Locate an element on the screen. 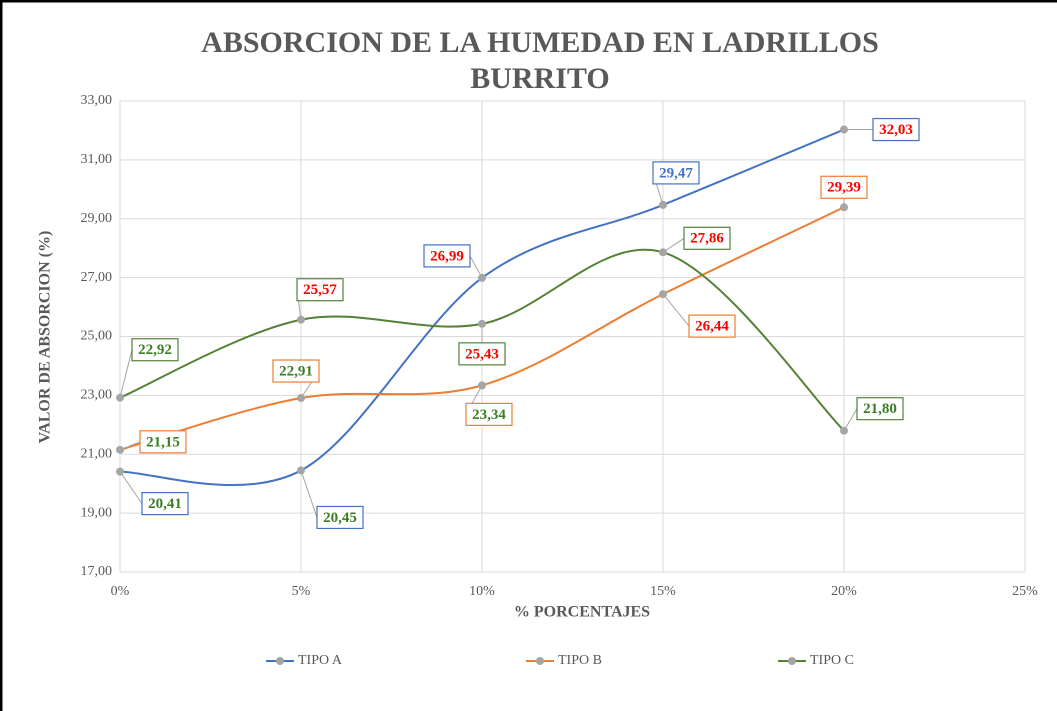 Image resolution: width=1057 pixels, height=711 pixels. x-tick-label: 10% is located at coordinates (482, 591).